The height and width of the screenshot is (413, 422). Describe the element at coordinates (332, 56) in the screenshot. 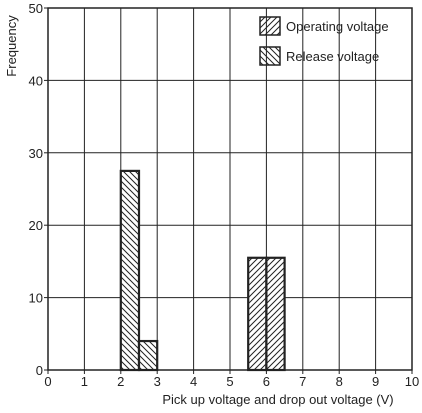

I see `legend-label-release: Release voltage` at that location.